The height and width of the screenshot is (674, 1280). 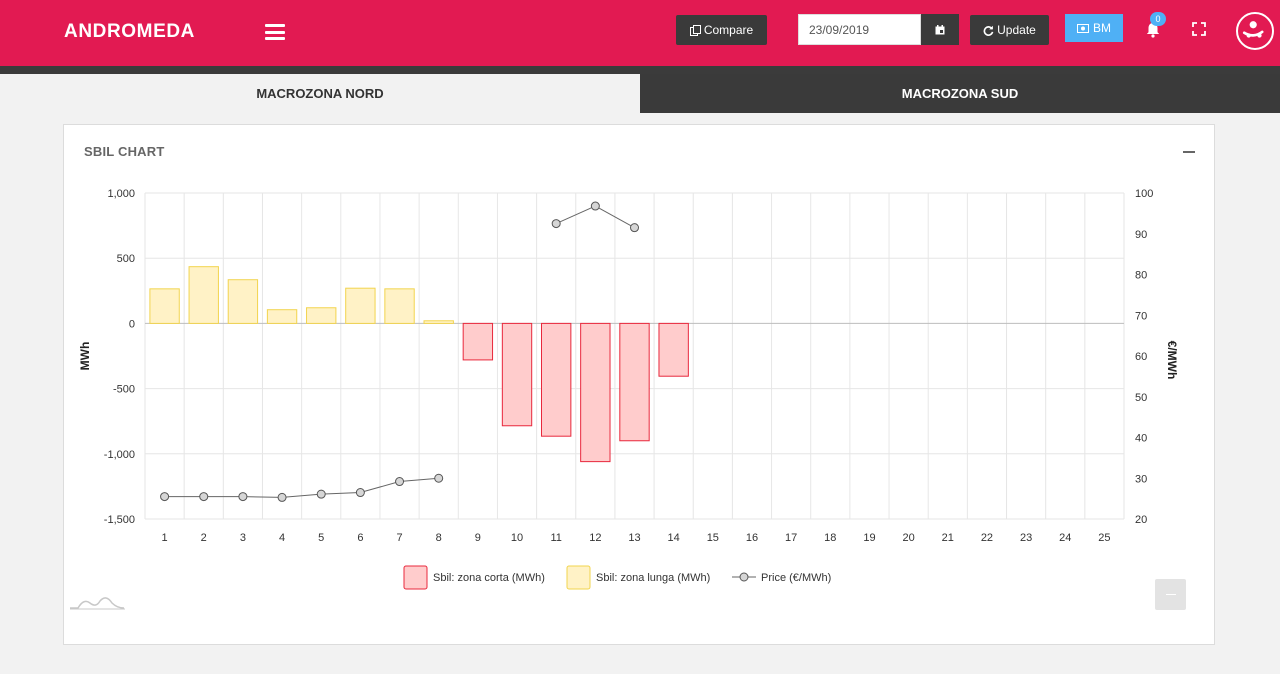 What do you see at coordinates (653, 578) in the screenshot?
I see `legend-label-lunga: Sbil: zona lunga (MWh)` at bounding box center [653, 578].